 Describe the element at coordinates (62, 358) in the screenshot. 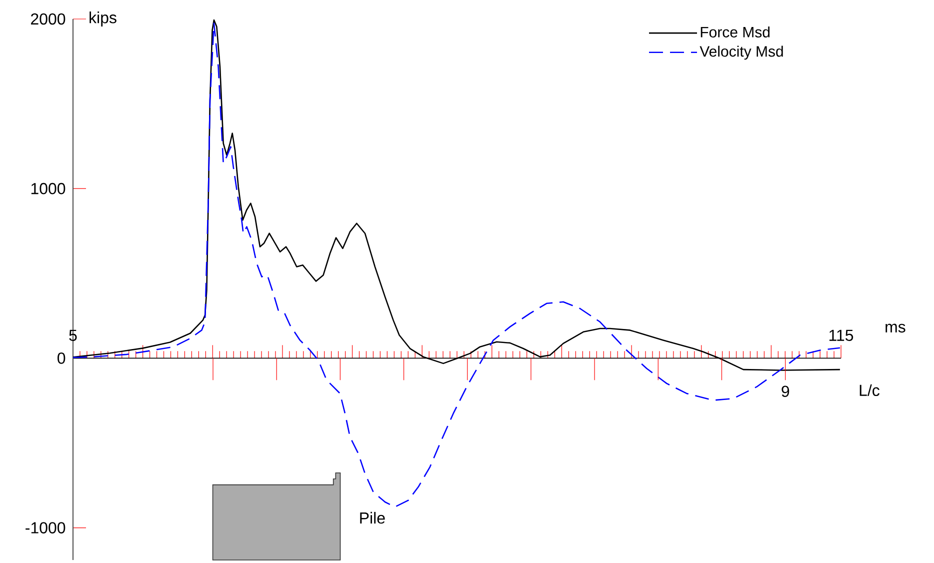

I see `y-tick-label: 0` at that location.